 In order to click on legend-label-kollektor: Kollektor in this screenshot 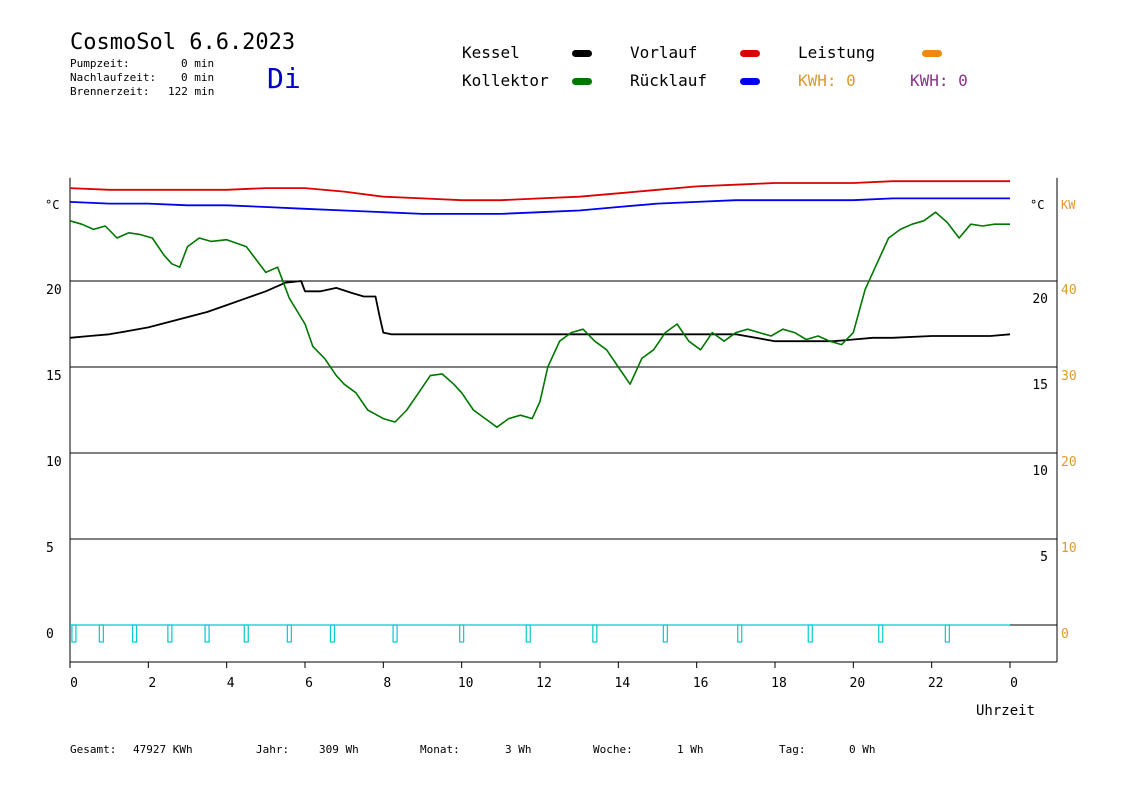, I will do `click(505, 80)`.